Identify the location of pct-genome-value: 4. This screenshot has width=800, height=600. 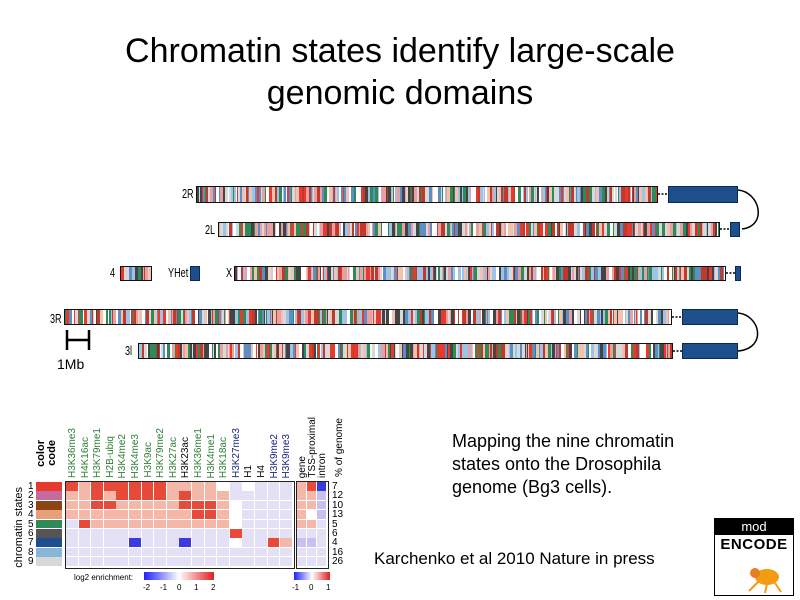
(335, 543).